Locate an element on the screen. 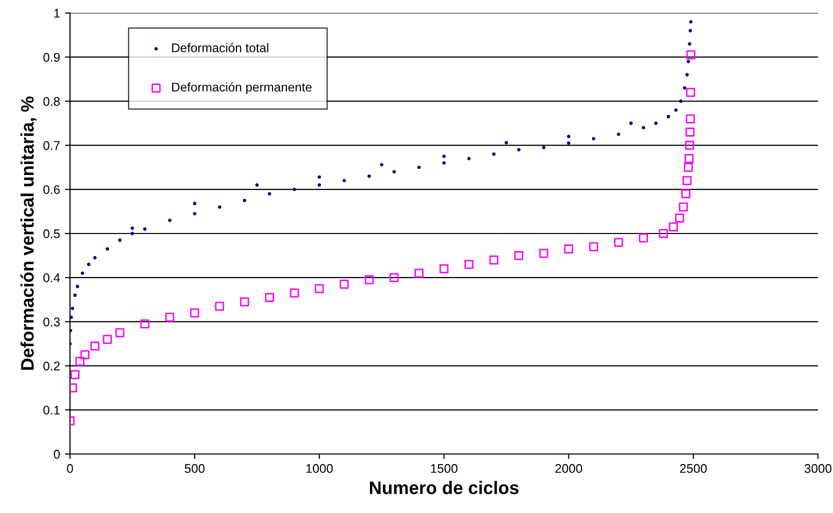 This screenshot has height=513, width=833. y-tick-label: 0.8 is located at coordinates (51, 101).